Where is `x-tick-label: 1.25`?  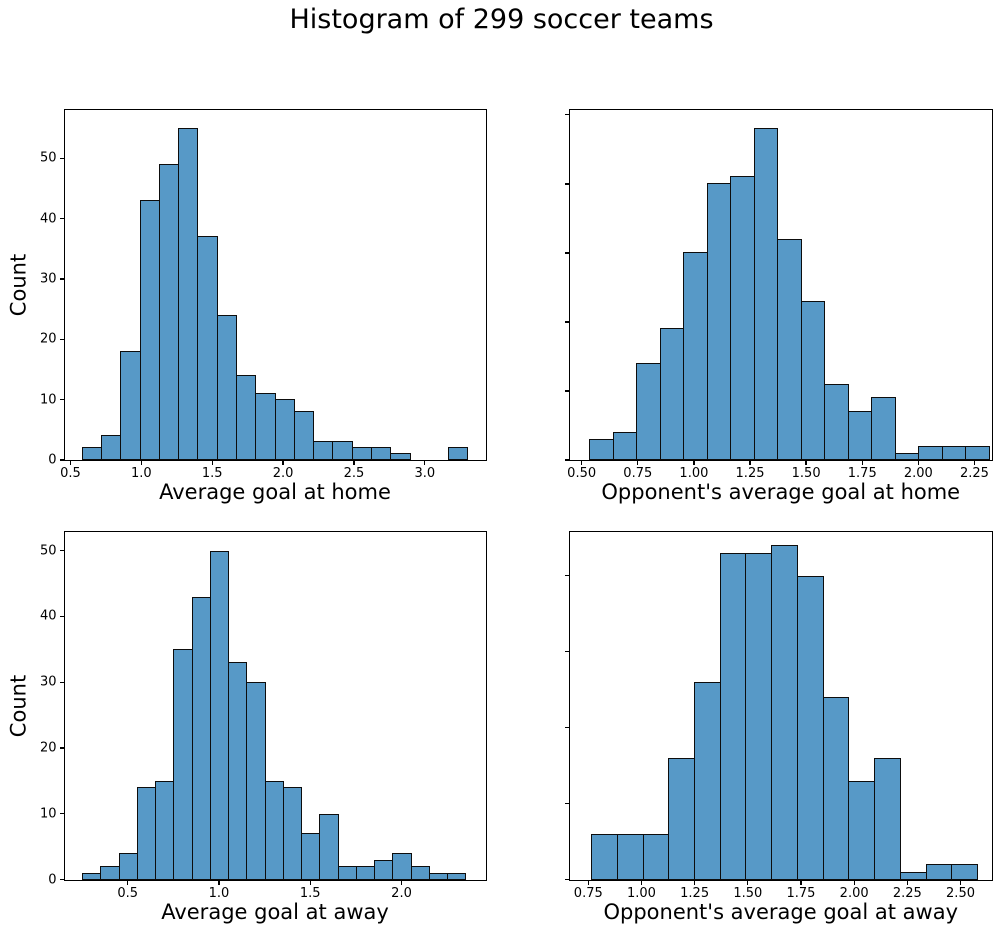 x-tick-label: 1.25 is located at coordinates (695, 893).